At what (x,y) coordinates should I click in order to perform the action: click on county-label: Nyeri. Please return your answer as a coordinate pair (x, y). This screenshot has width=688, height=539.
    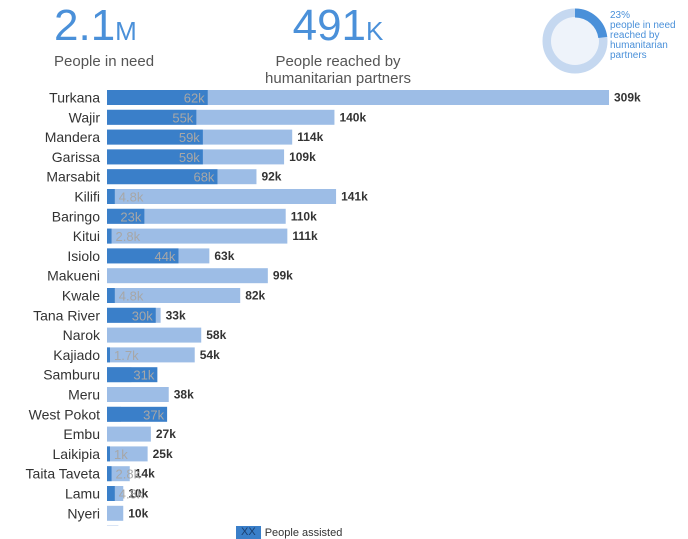
    Looking at the image, I should click on (83, 513).